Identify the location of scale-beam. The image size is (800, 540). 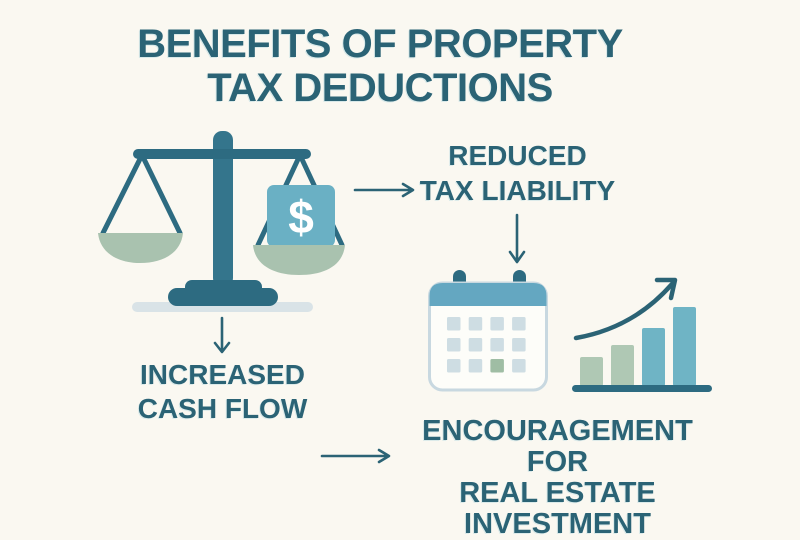
(222, 154).